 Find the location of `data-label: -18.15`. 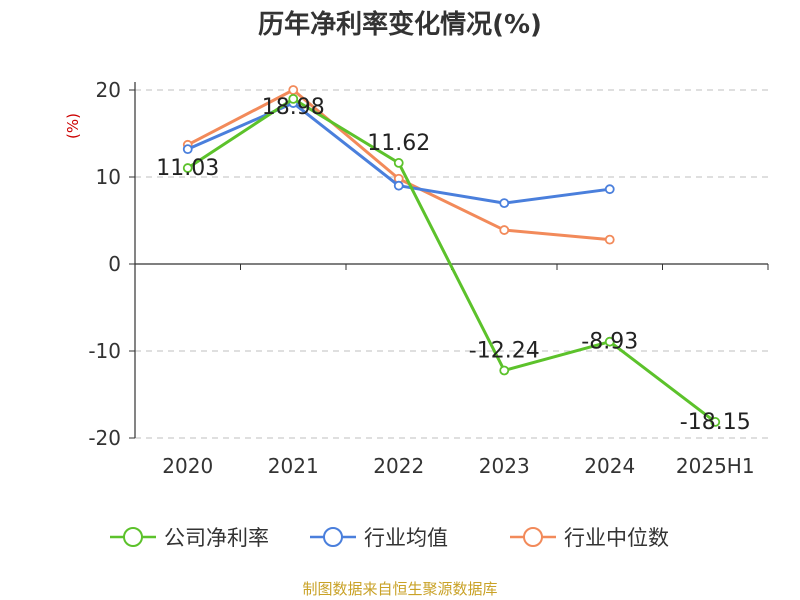

data-label: -18.15 is located at coordinates (715, 422).